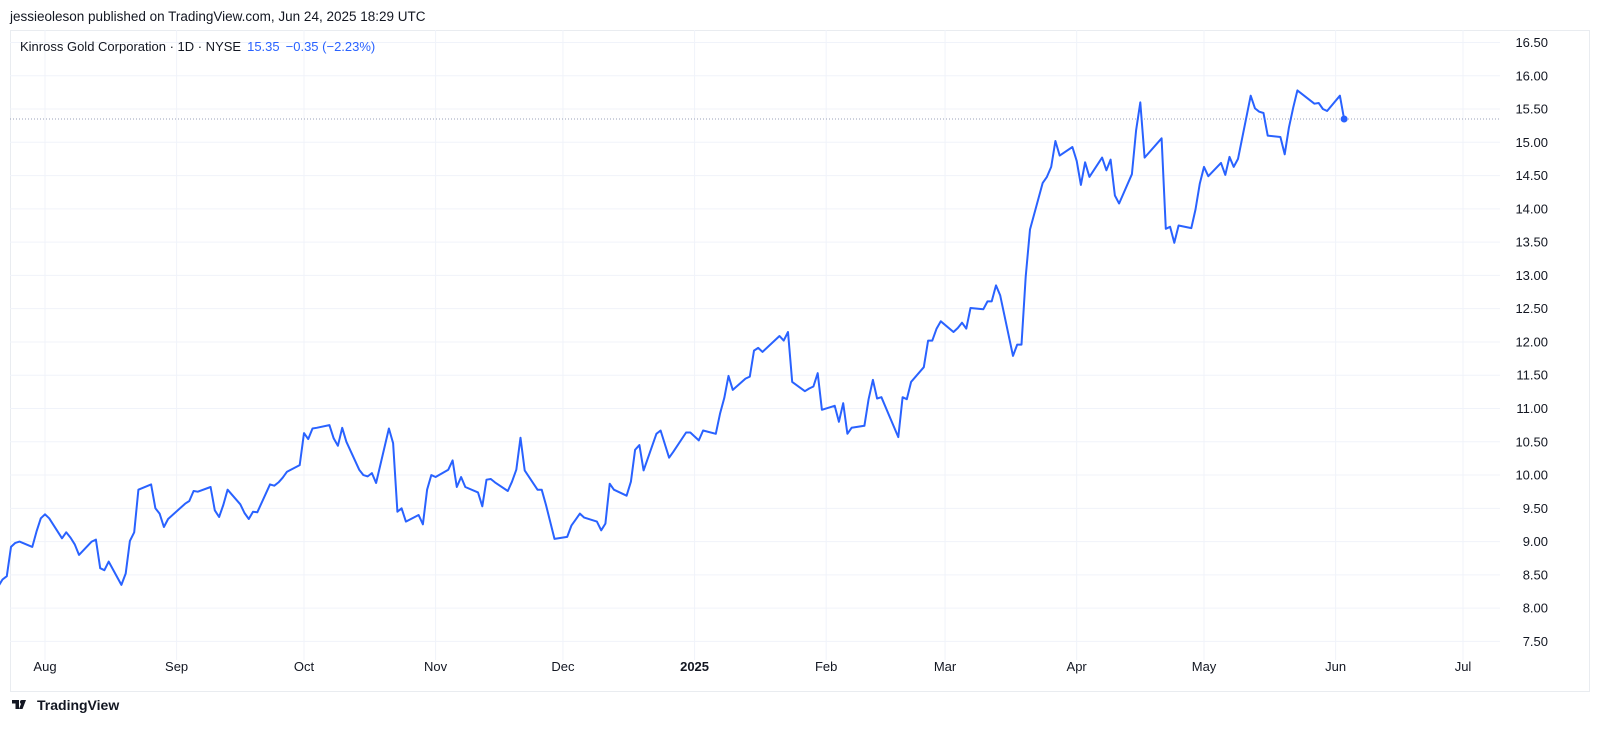 The image size is (1600, 734). I want to click on y-tick-label: 14.50, so click(1531, 175).